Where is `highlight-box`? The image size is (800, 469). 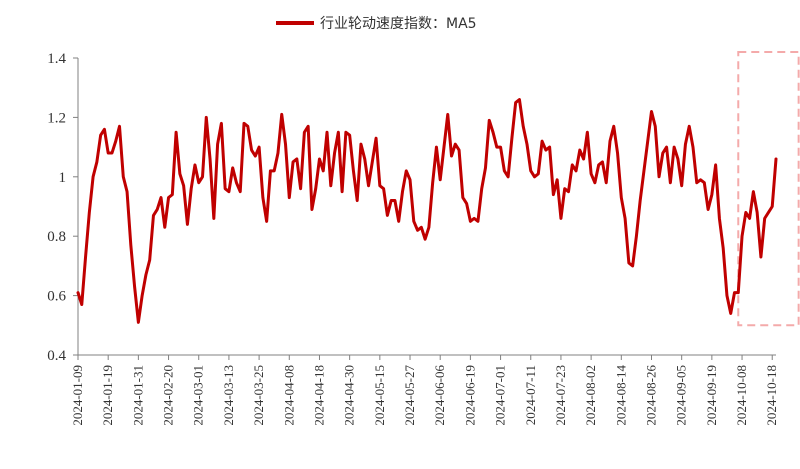 highlight-box is located at coordinates (768, 189).